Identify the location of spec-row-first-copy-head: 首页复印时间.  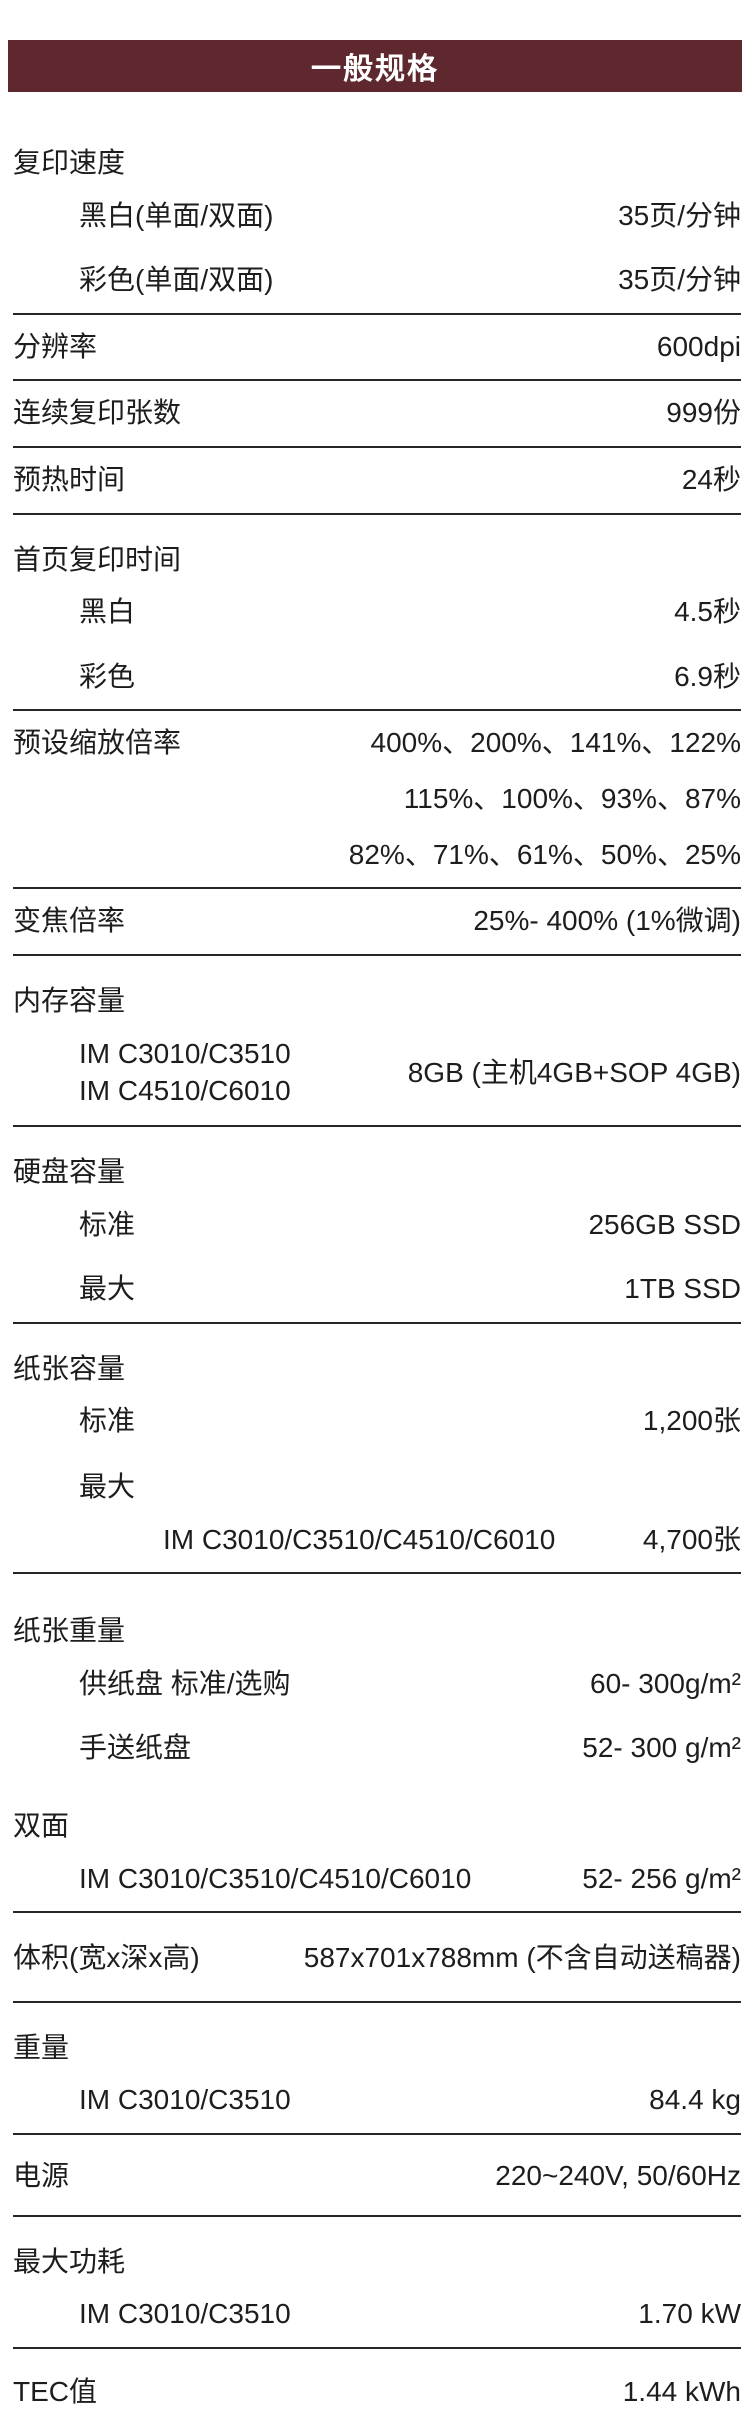
(377, 548).